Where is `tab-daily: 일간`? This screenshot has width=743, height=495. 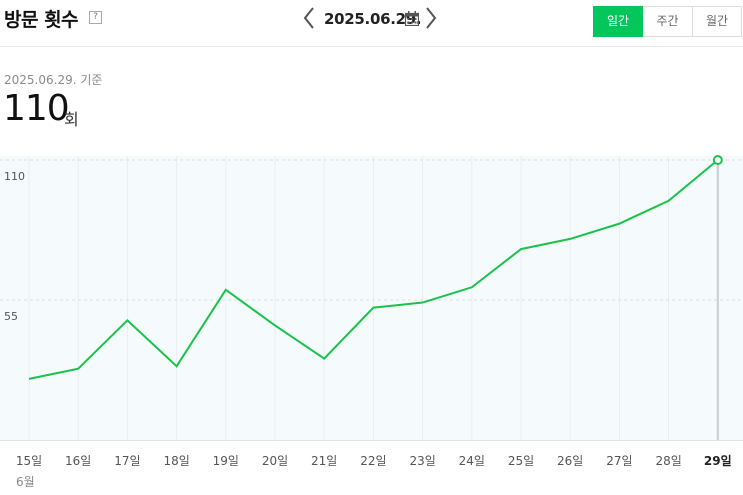
tab-daily: 일간 is located at coordinates (618, 21).